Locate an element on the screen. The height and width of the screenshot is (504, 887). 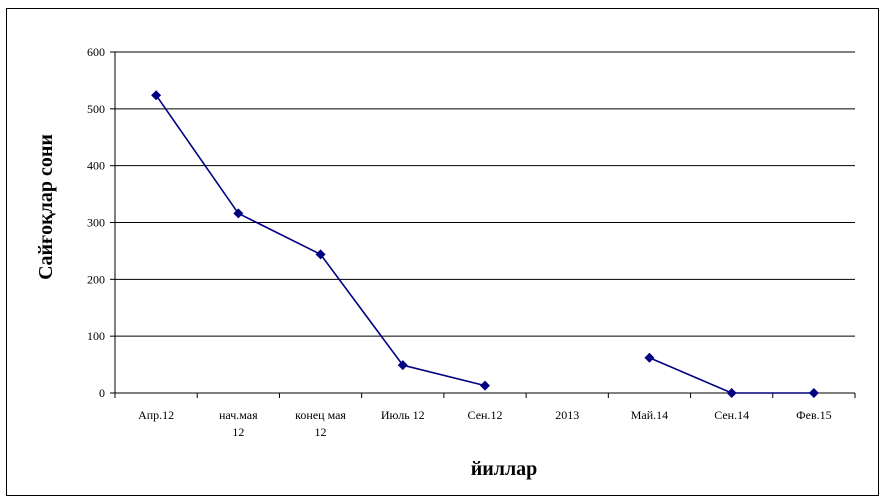
x-axis-title: йиллар is located at coordinates (504, 469).